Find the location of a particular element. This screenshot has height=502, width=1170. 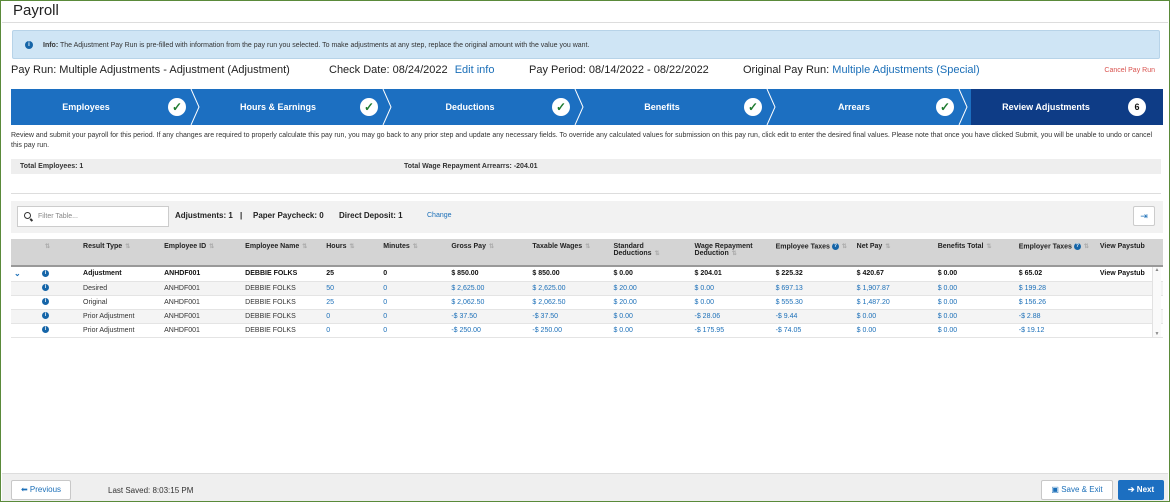

pay-period: Pay Period: 08/14/2022 - 08/22/2022 is located at coordinates (619, 70).